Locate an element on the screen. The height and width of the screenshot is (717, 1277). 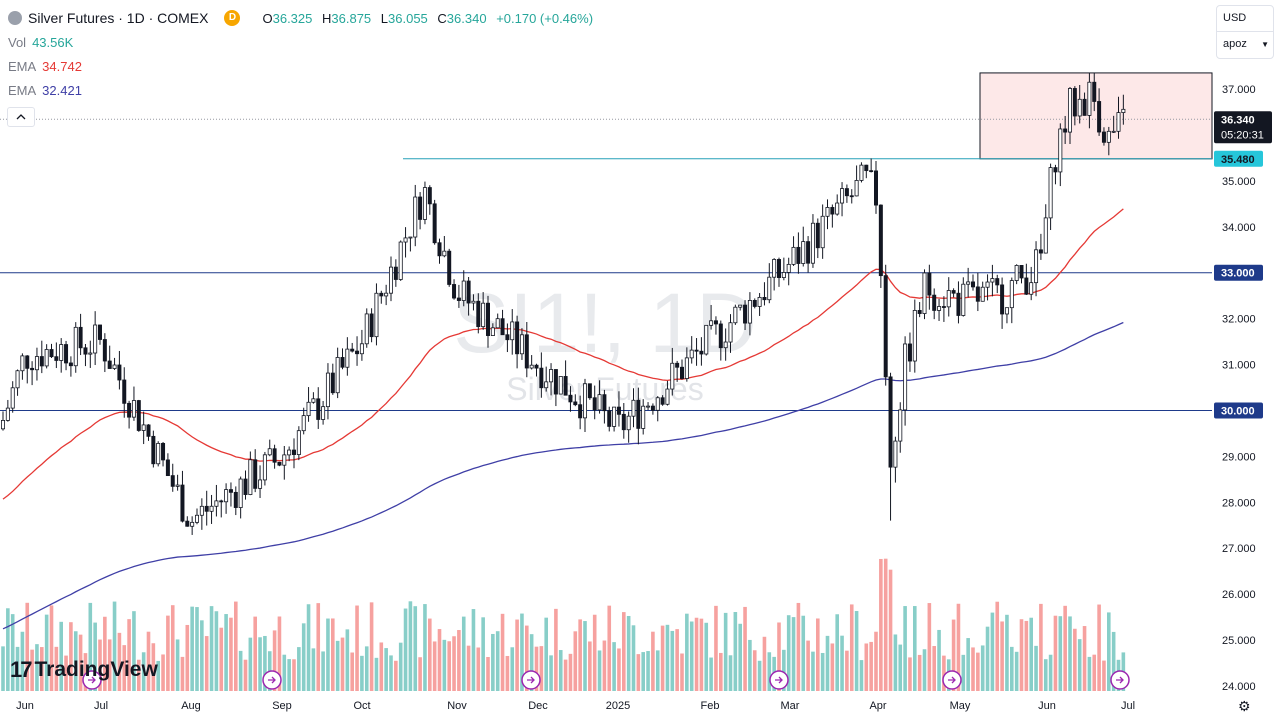
ema-fast-indicator: EMA 34.742 is located at coordinates (45, 66).